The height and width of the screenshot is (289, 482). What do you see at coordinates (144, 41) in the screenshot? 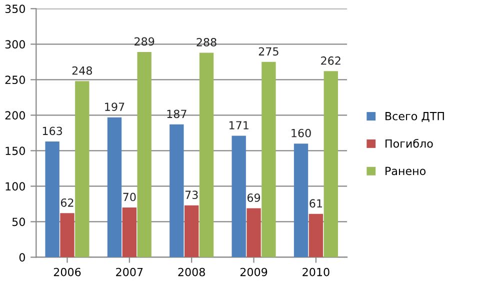
I see `data-label: 289` at bounding box center [144, 41].